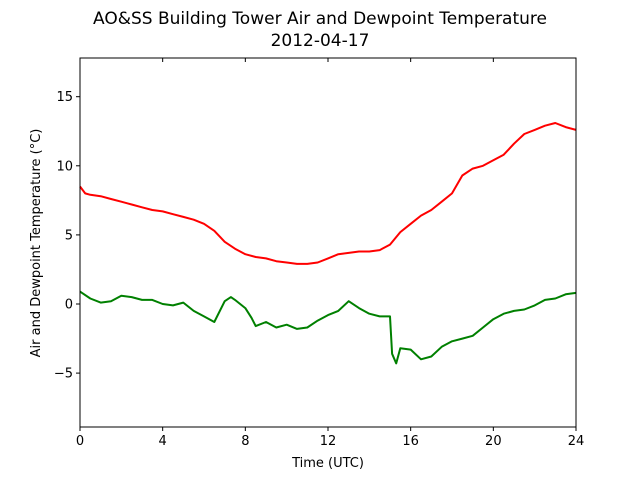 This screenshot has height=480, width=640. Describe the element at coordinates (69, 235) in the screenshot. I see `y-tick-label: 5` at that location.